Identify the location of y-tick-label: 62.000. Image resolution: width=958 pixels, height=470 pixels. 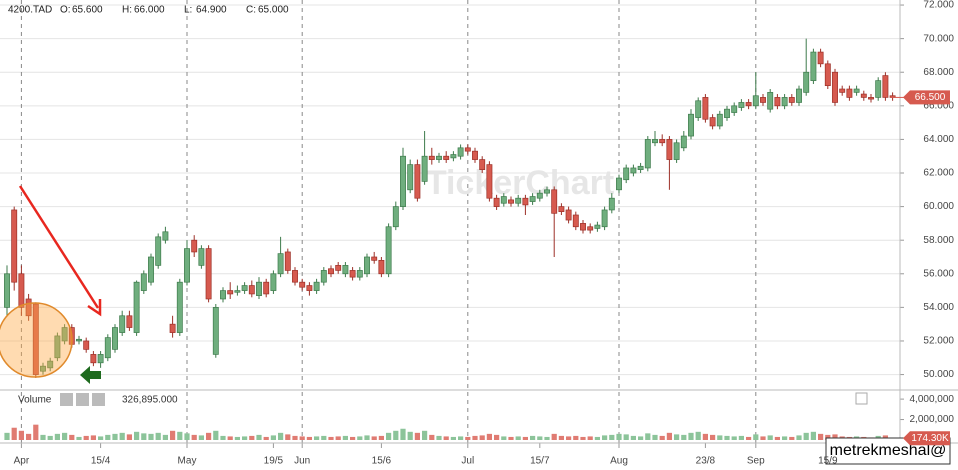
(938, 173).